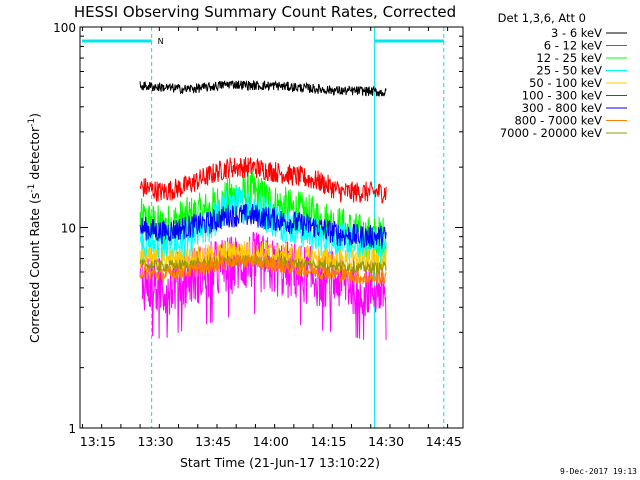 This screenshot has width=640, height=480. I want to click on legend-label-2: 12 - 25 keV, so click(569, 58).